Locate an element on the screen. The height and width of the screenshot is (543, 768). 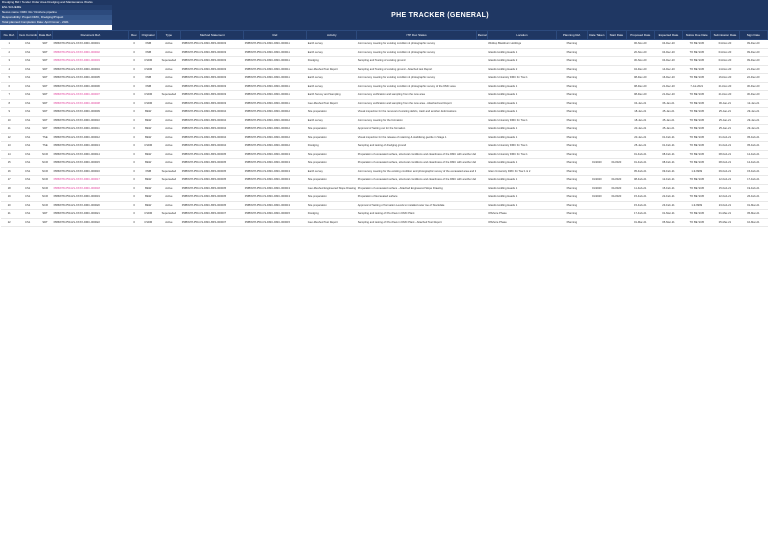
table-cell: 2 is located at coordinates (9, 52).